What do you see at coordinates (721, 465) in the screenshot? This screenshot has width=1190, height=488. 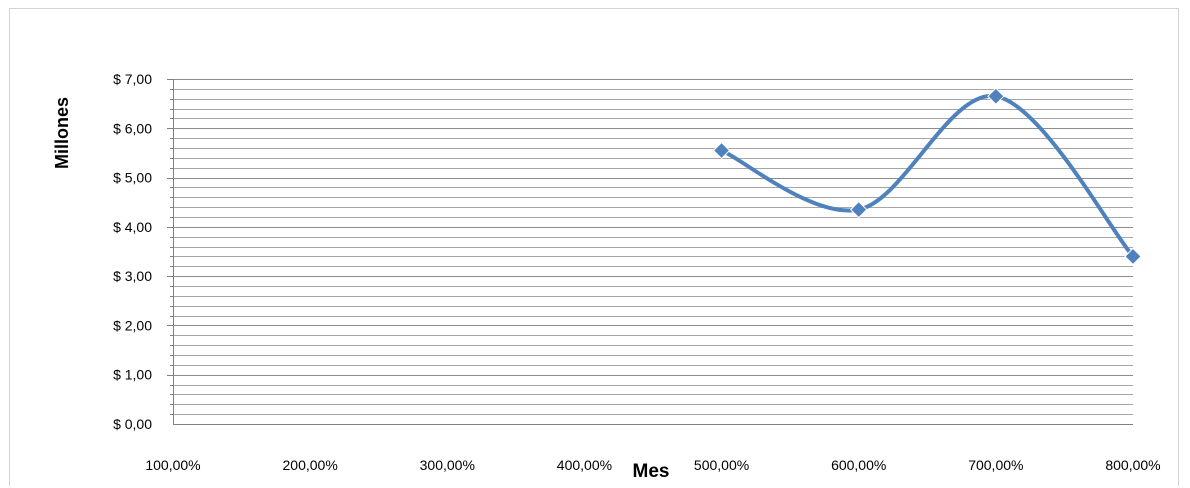 I see `x-tick-label: 500,00%` at bounding box center [721, 465].